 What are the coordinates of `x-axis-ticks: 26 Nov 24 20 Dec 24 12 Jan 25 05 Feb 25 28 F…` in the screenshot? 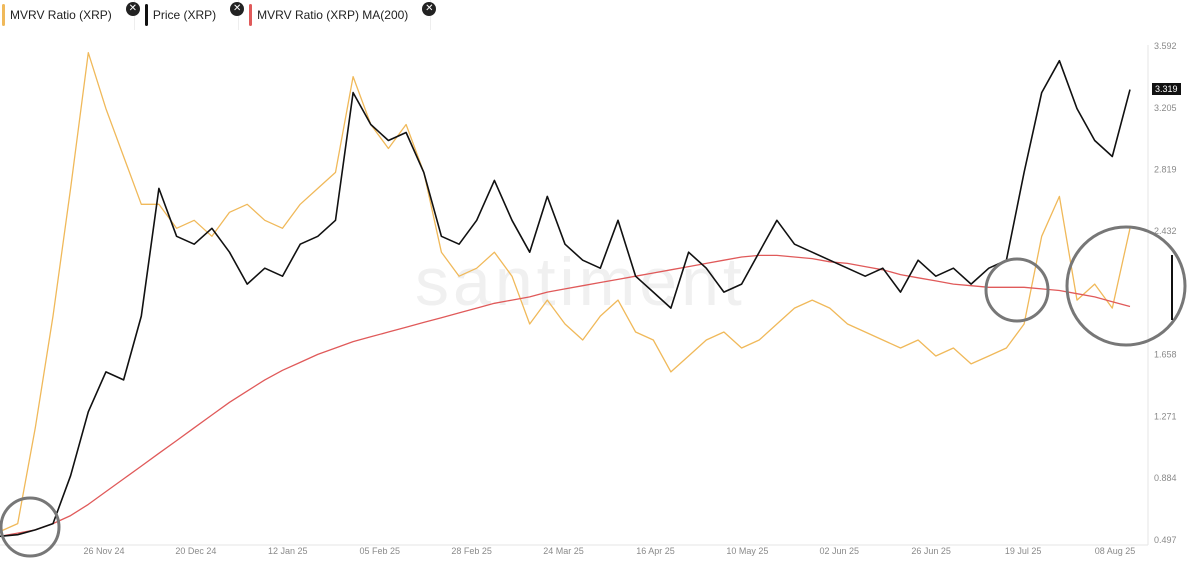 It's located at (609, 551).